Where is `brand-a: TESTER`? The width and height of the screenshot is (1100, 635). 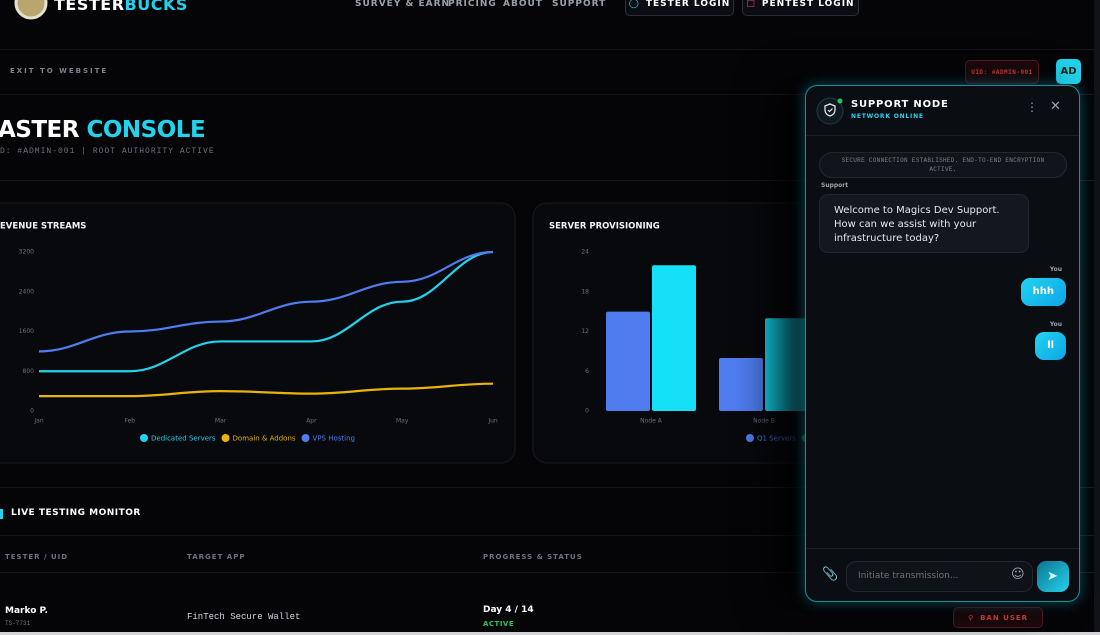
brand-a: TESTER is located at coordinates (89, 7).